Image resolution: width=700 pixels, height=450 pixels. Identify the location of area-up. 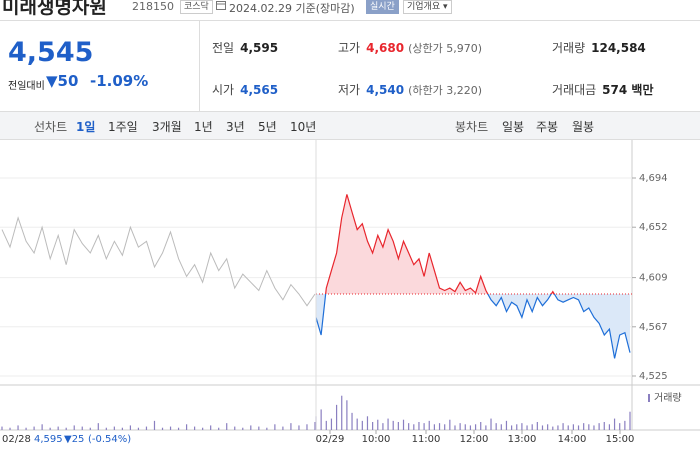
(473, 244).